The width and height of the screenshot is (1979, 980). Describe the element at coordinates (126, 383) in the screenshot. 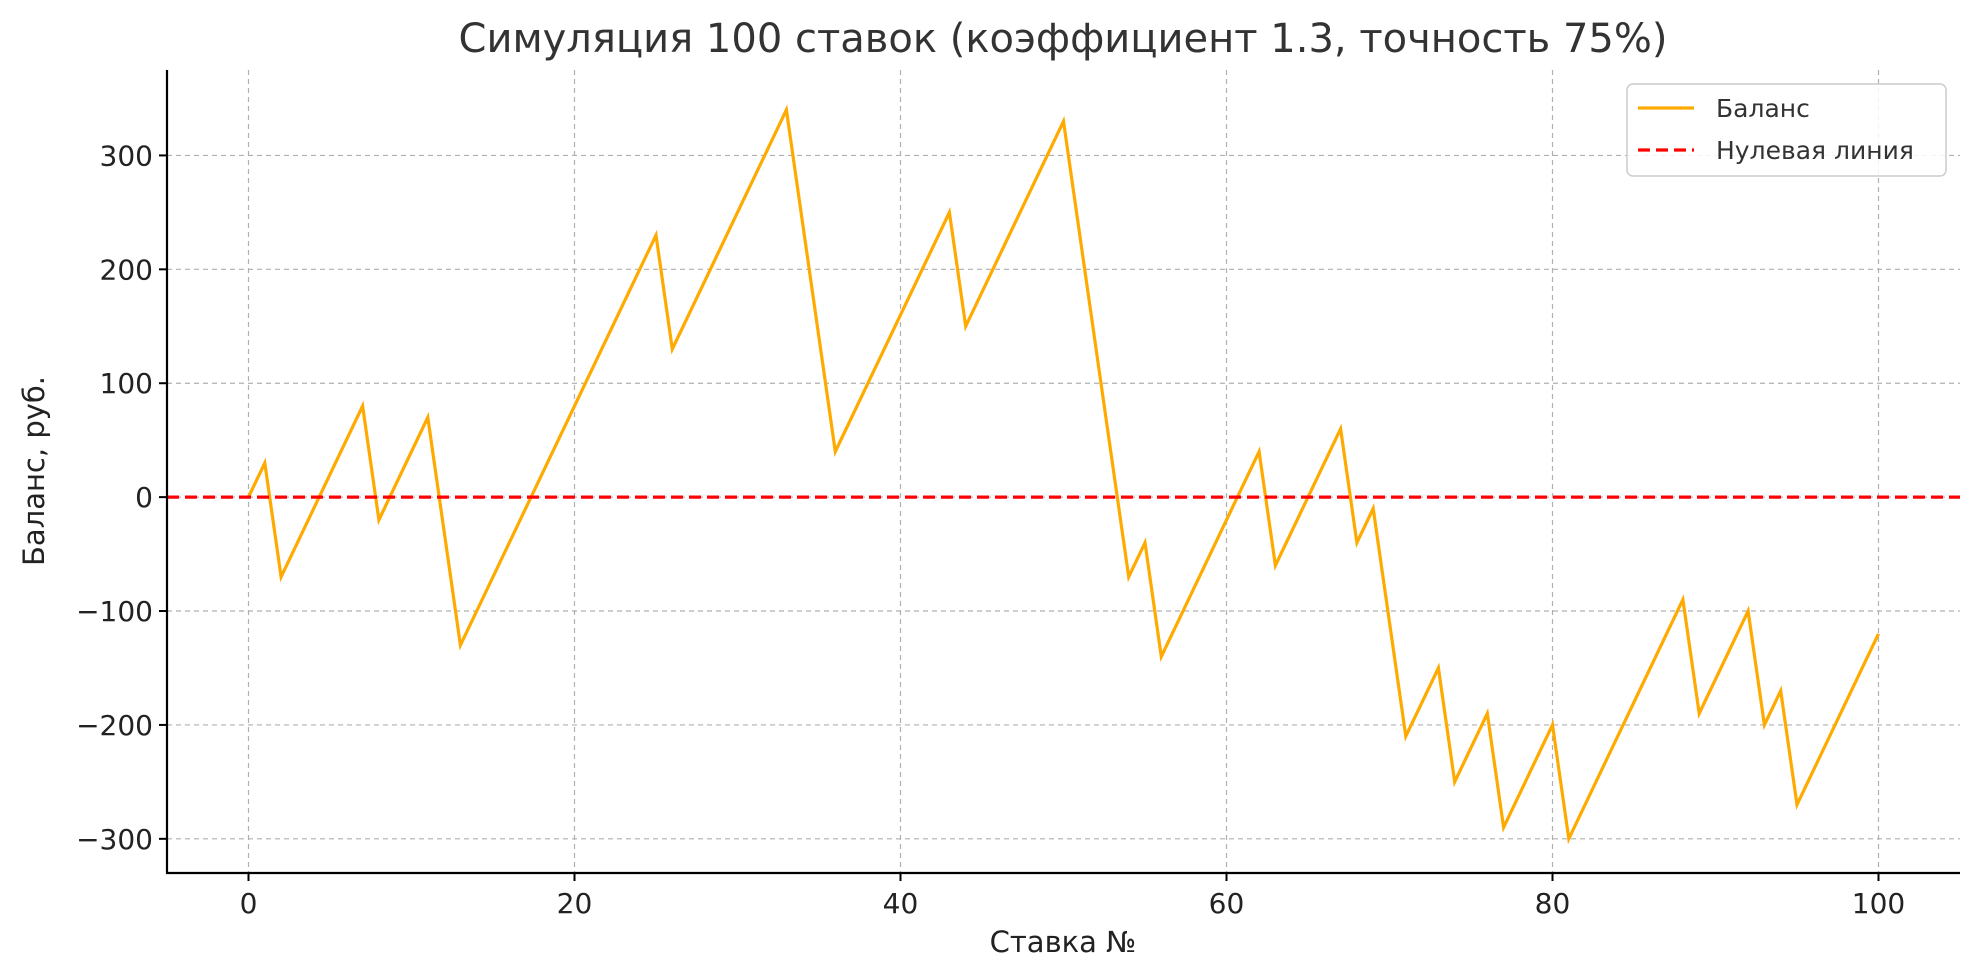

I see `y-tick-label: 100` at that location.